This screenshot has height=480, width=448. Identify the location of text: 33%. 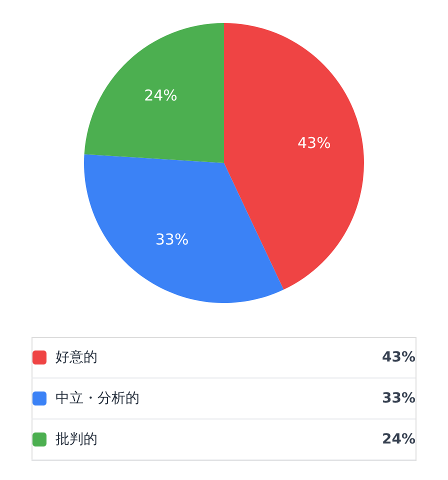
(399, 398).